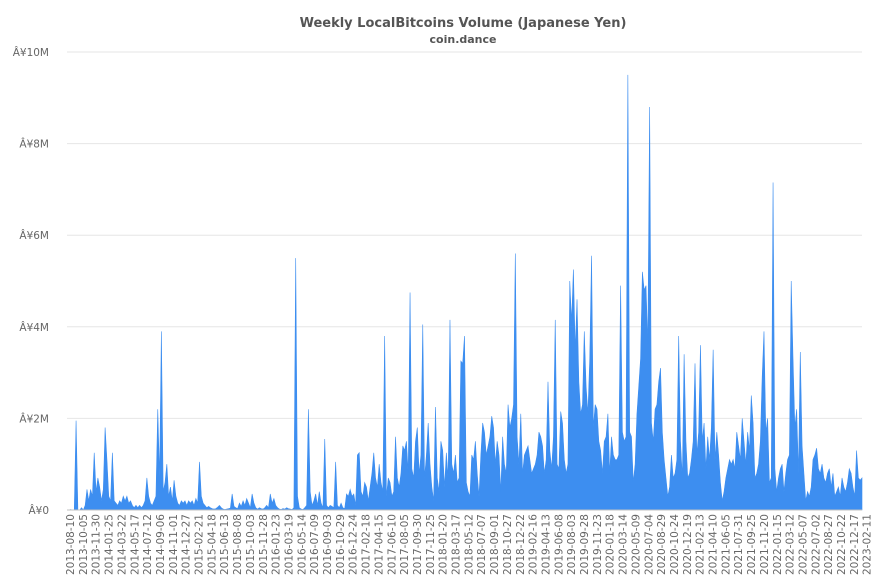 The image size is (877, 585). What do you see at coordinates (110, 544) in the screenshot?
I see `x-tick-label: 2014-01-25` at bounding box center [110, 544].